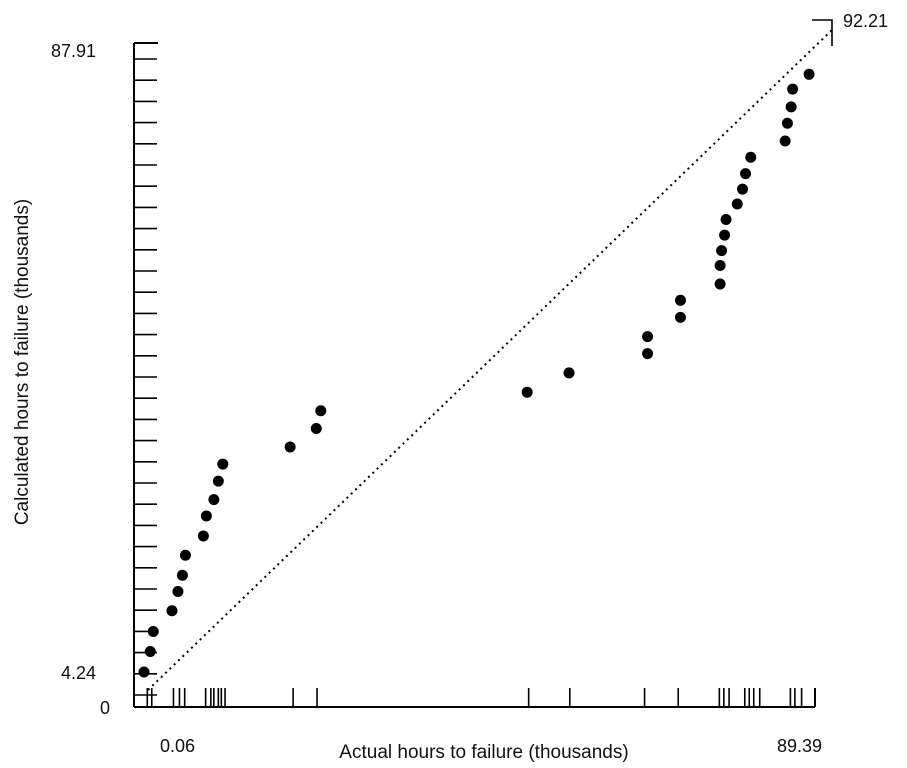 The width and height of the screenshot is (907, 768). I want to click on reference-end-bracket, so click(822, 32).